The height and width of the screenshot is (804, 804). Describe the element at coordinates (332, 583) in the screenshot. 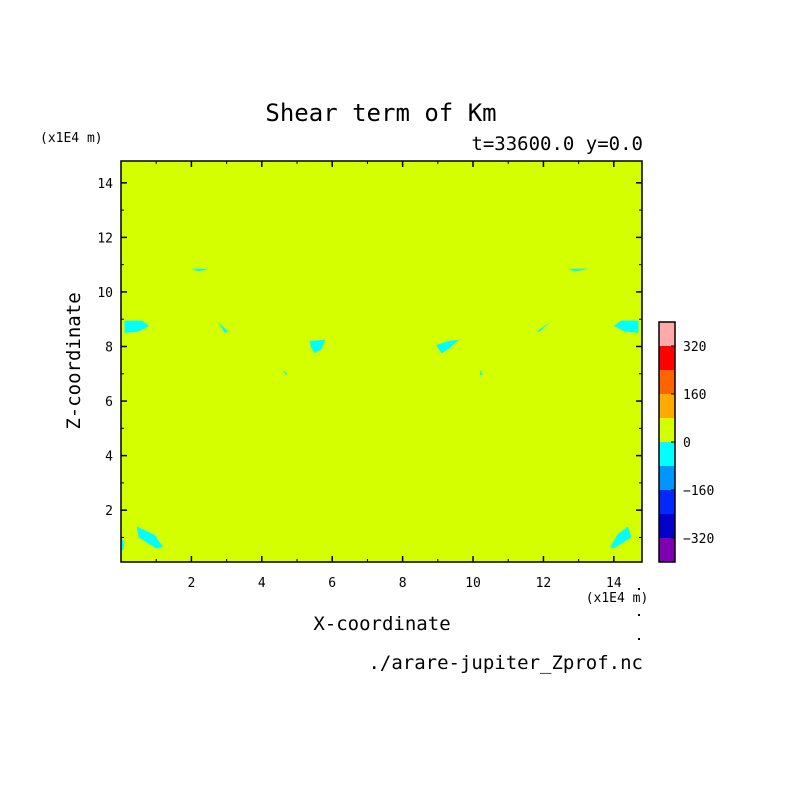

I see `x-tick-label: 6` at that location.